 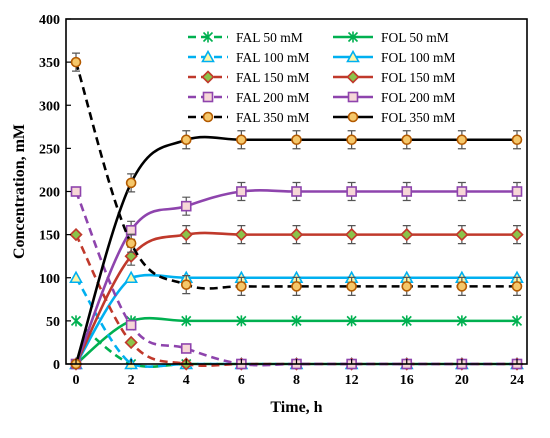 I want to click on legend-label: FAL 100 mM, so click(x=273, y=57).